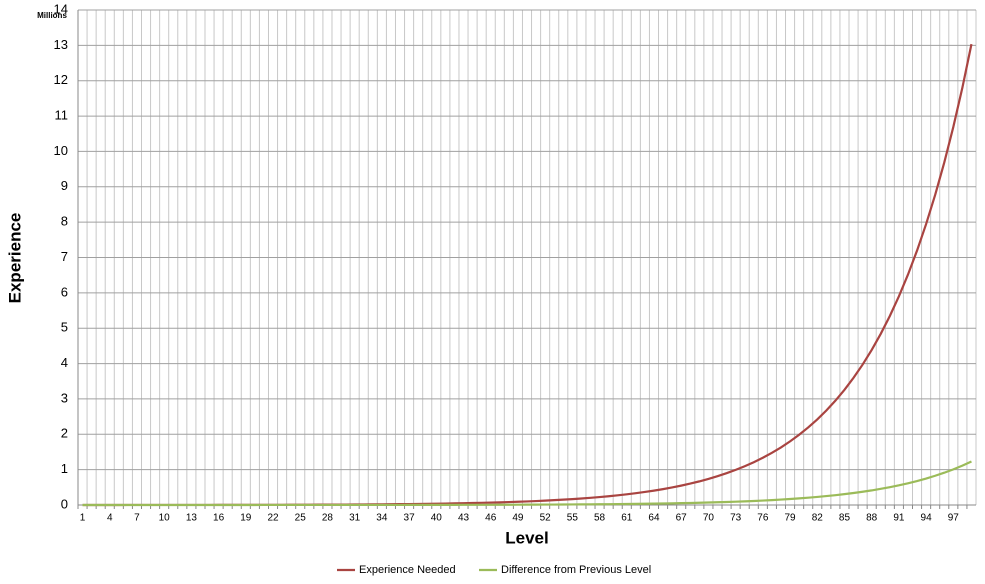 The image size is (985, 584). What do you see at coordinates (872, 518) in the screenshot?
I see `x-tick-label: 88` at bounding box center [872, 518].